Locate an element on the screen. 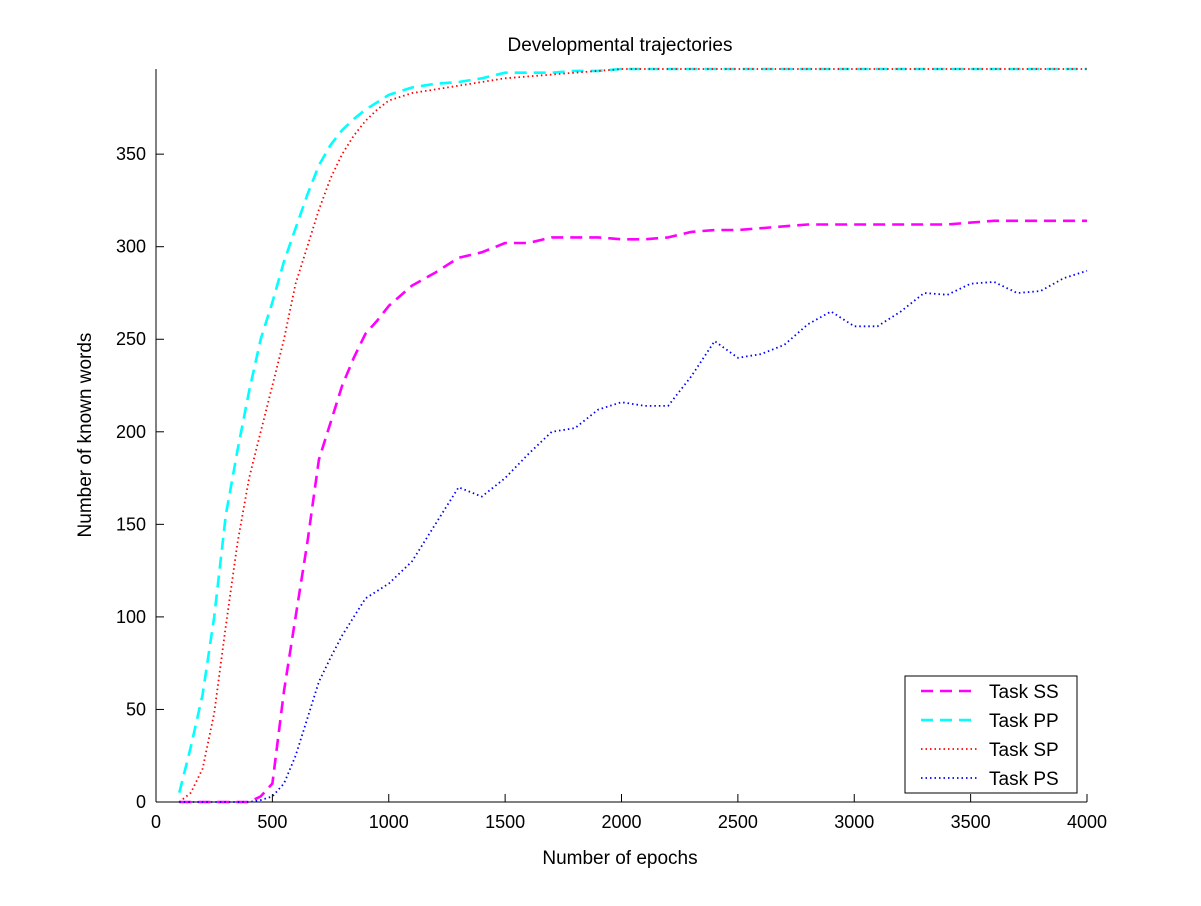 The width and height of the screenshot is (1201, 906). legend-label: Task PS is located at coordinates (1024, 779).